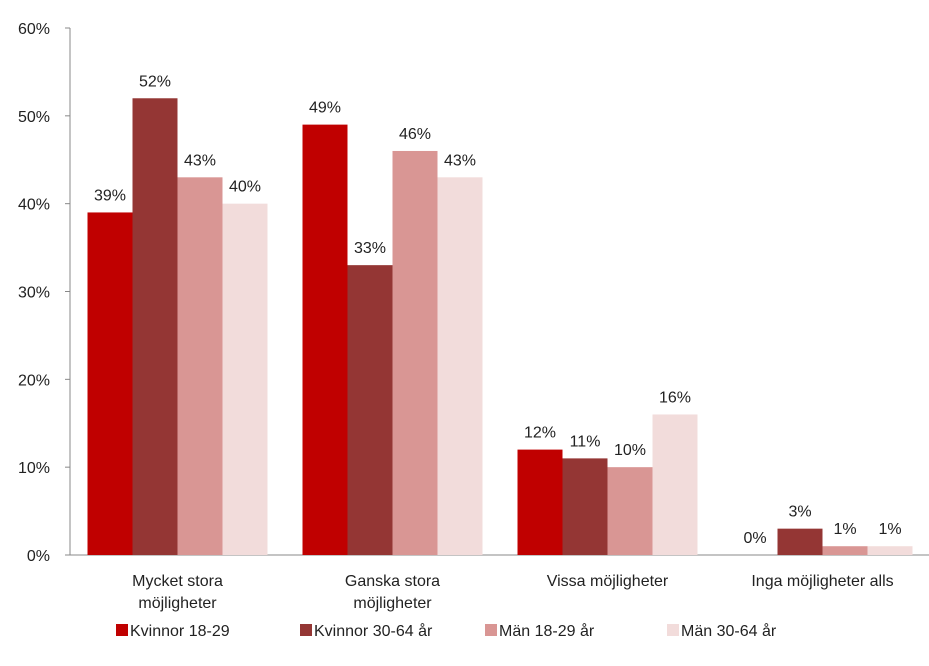 The image size is (929, 666). What do you see at coordinates (373, 631) in the screenshot?
I see `legend-label: Kvinnor 30-64 år` at bounding box center [373, 631].